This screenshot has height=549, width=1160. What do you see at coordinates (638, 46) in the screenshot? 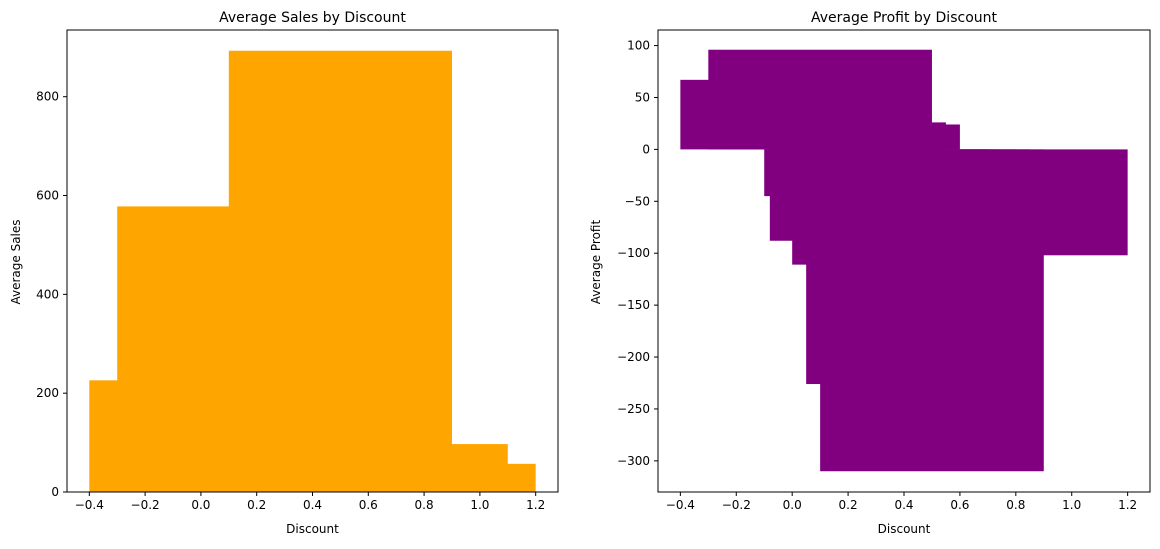
I see `y-tick-label: 100` at bounding box center [638, 46].